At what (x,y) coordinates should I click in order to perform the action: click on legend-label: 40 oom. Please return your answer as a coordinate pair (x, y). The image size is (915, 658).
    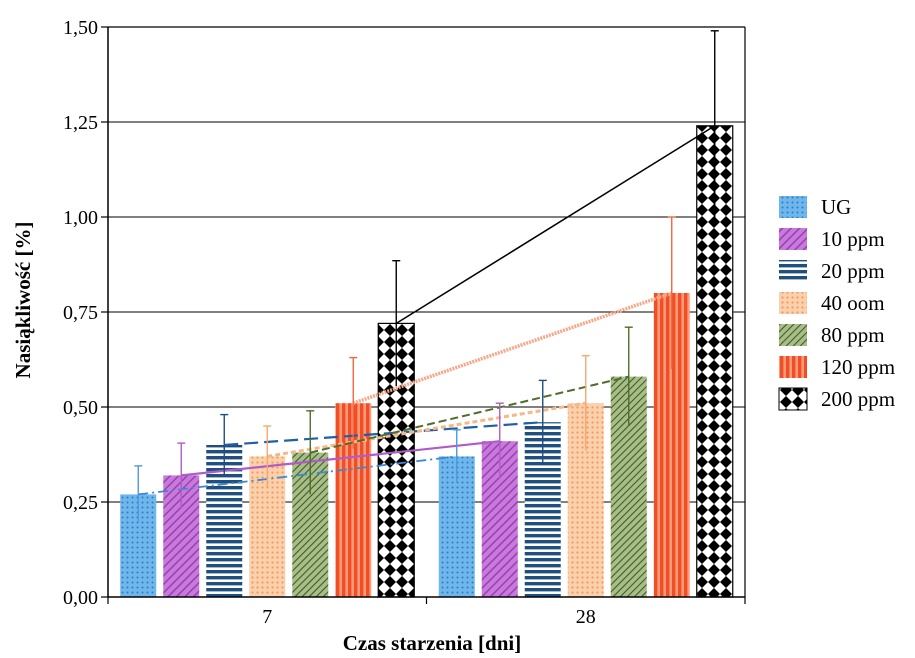
    Looking at the image, I should click on (853, 303).